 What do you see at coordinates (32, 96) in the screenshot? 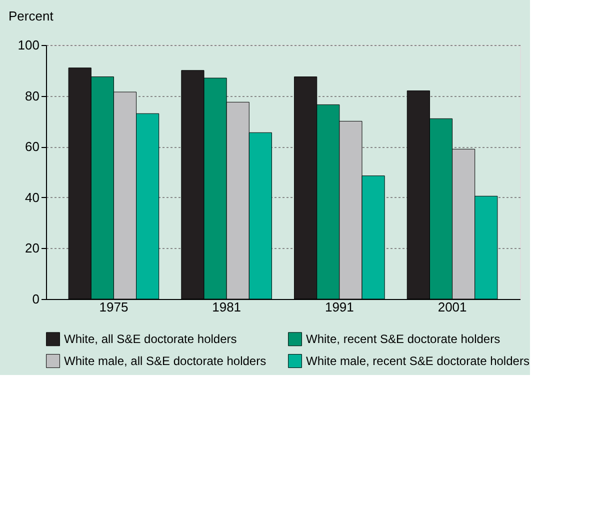
I see `y-tick-label: 80` at bounding box center [32, 96].